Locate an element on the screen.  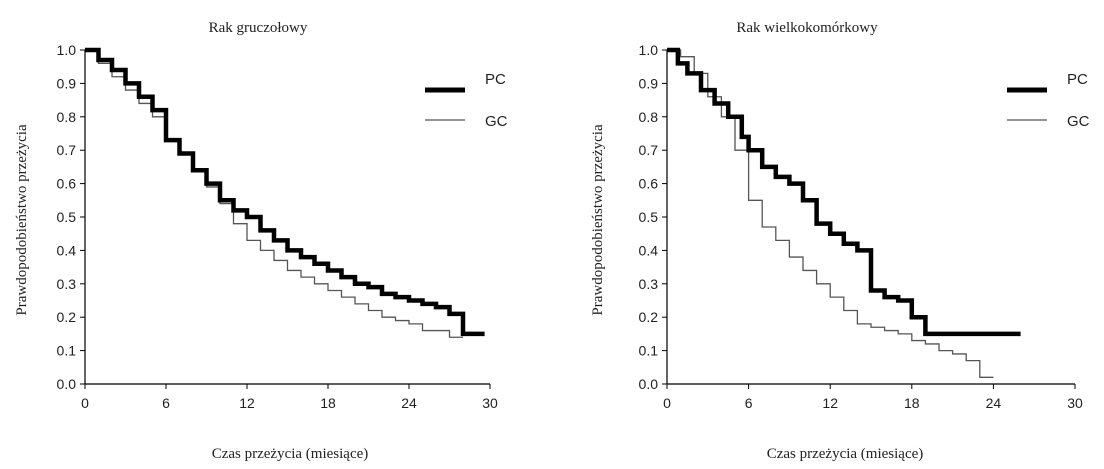
chart-title: Rak wielkokomórkowy is located at coordinates (807, 28).